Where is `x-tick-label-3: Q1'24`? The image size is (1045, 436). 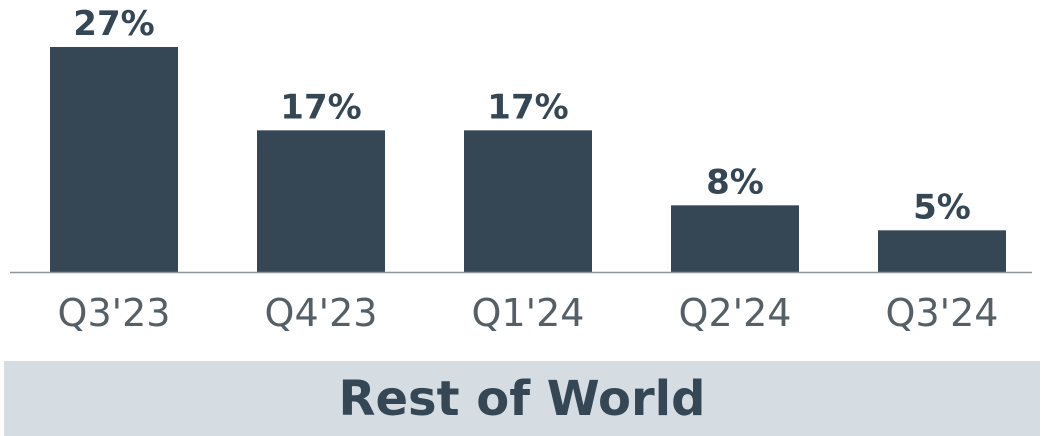 x-tick-label-3: Q1'24 is located at coordinates (528, 313).